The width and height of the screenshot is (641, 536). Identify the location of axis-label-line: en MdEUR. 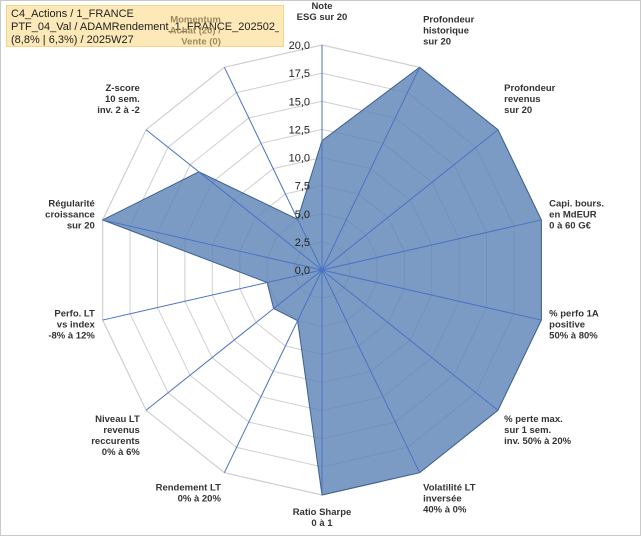
(573, 215).